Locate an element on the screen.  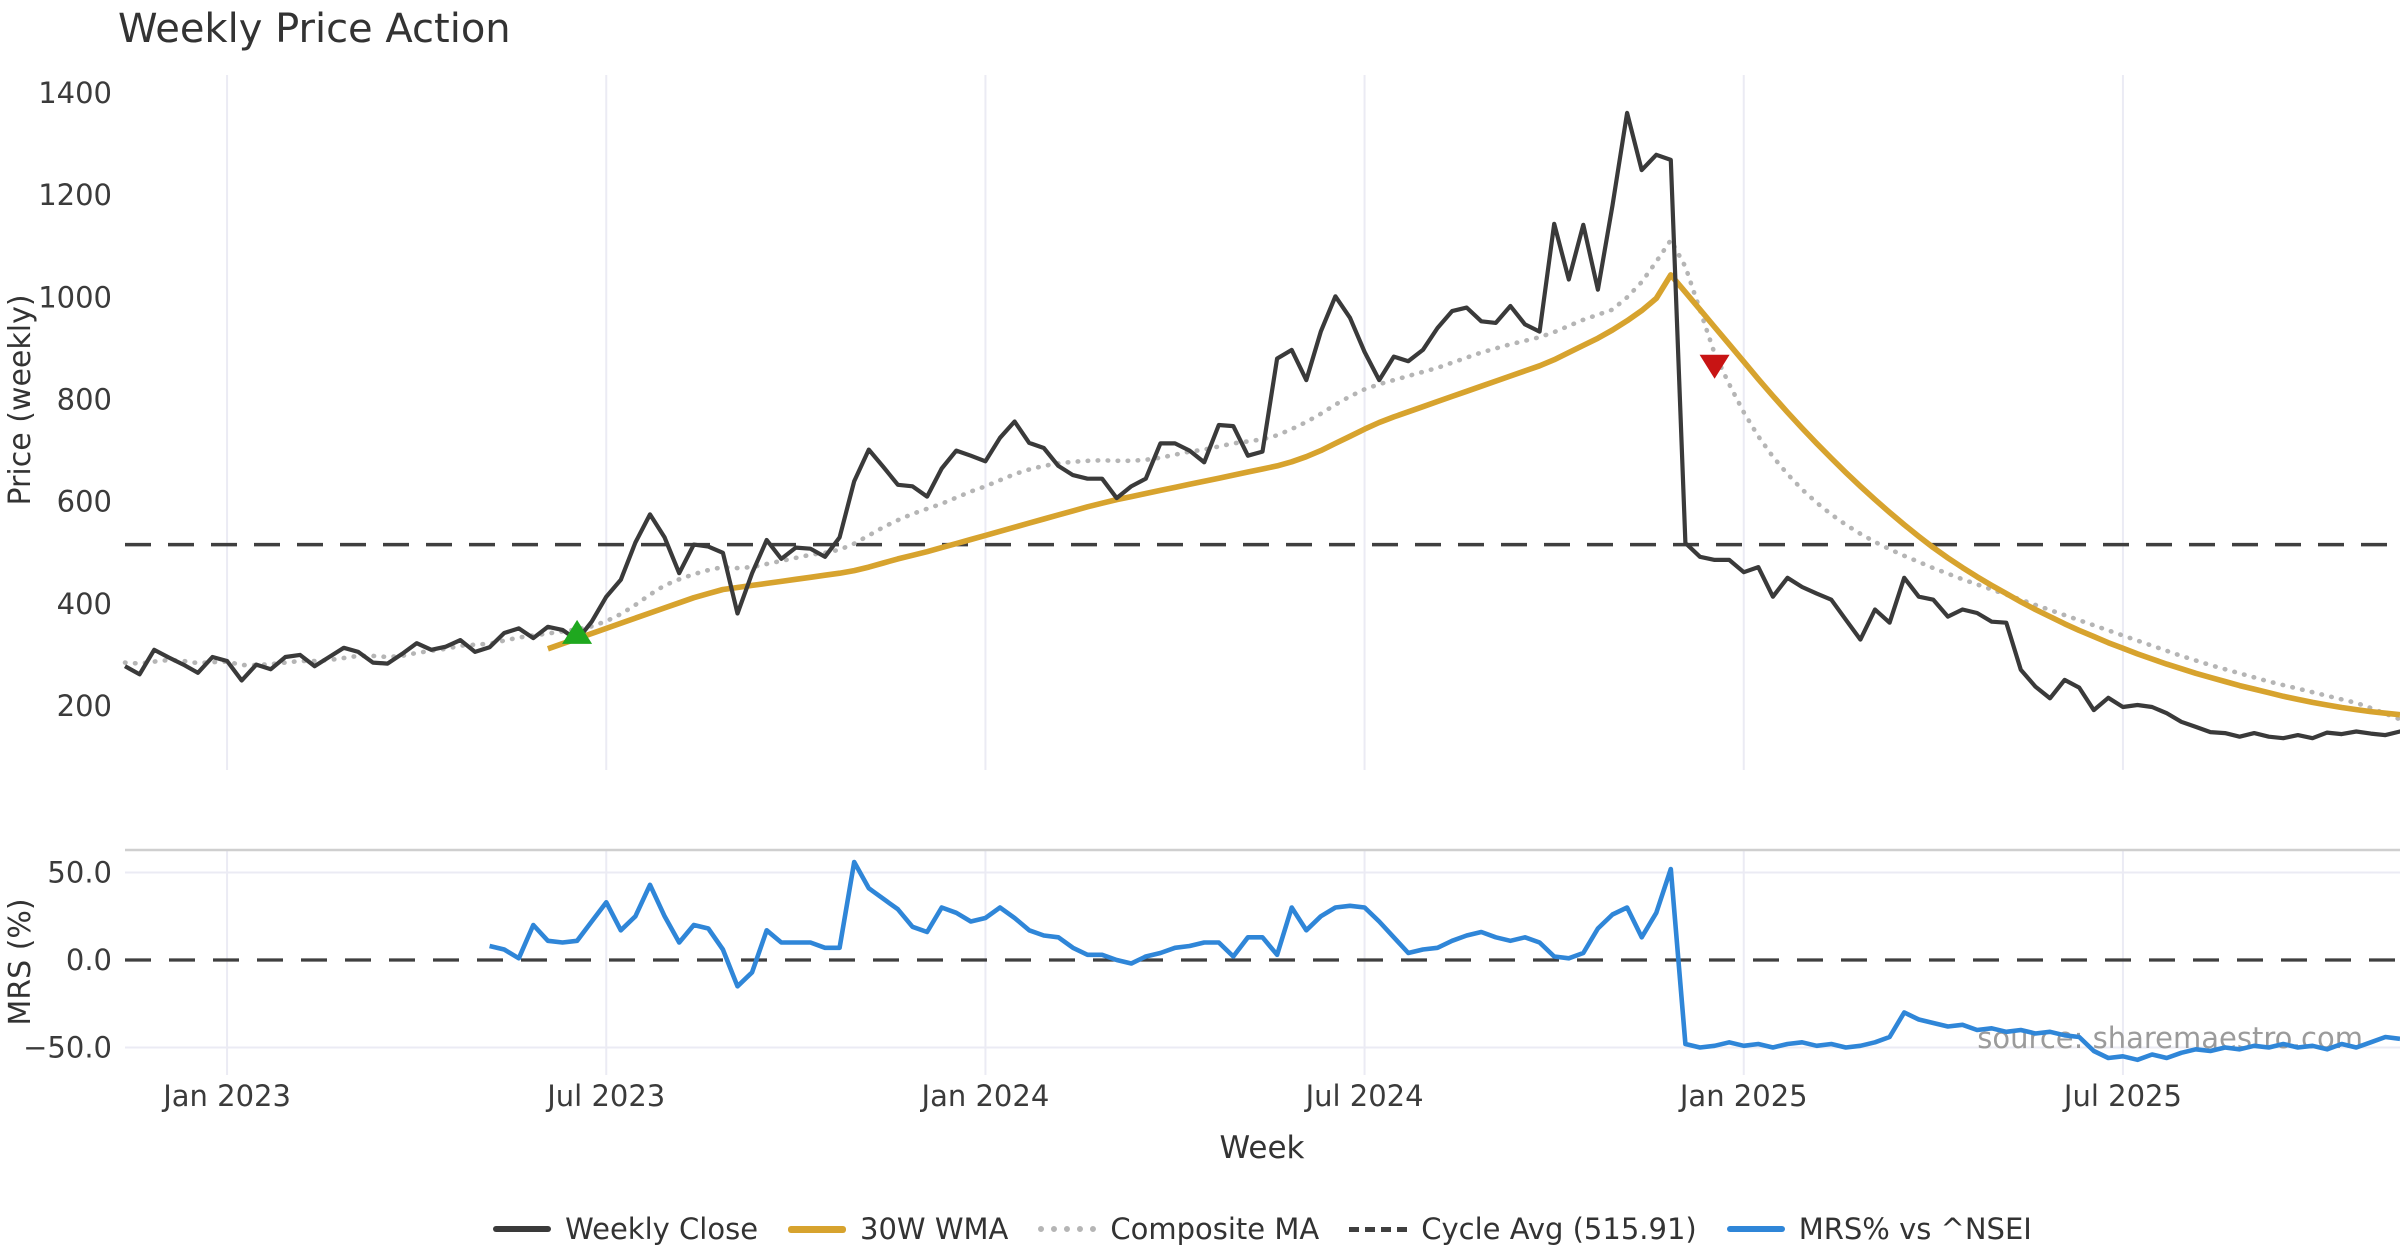
x-tick-label: Jan 2025 is located at coordinates (1743, 1096).